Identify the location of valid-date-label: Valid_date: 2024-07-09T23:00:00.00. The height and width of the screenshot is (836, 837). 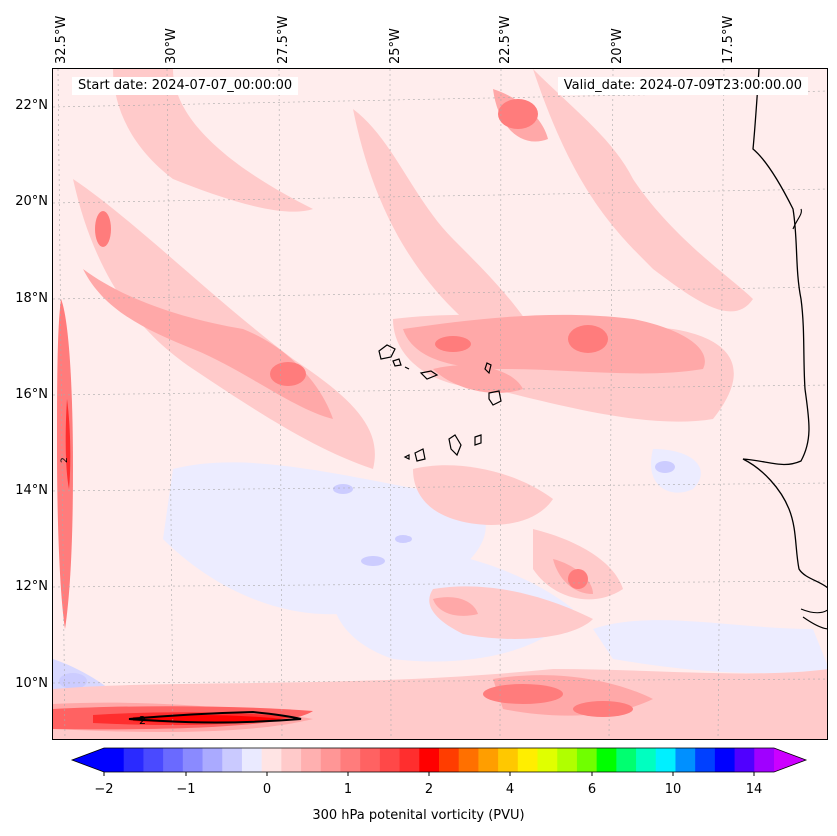
(682, 86).